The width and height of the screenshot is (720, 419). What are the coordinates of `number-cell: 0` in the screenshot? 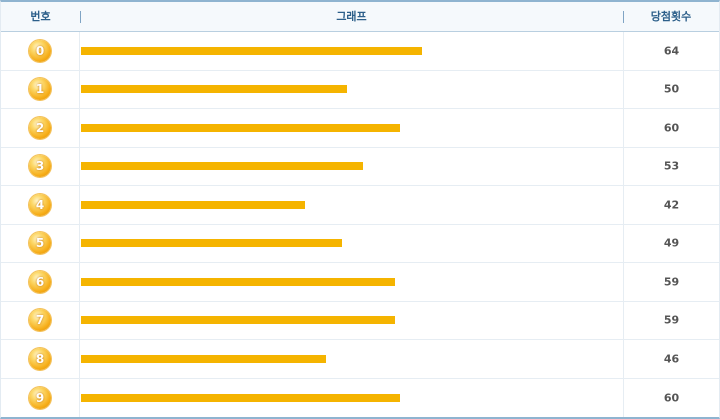 It's located at (40, 51).